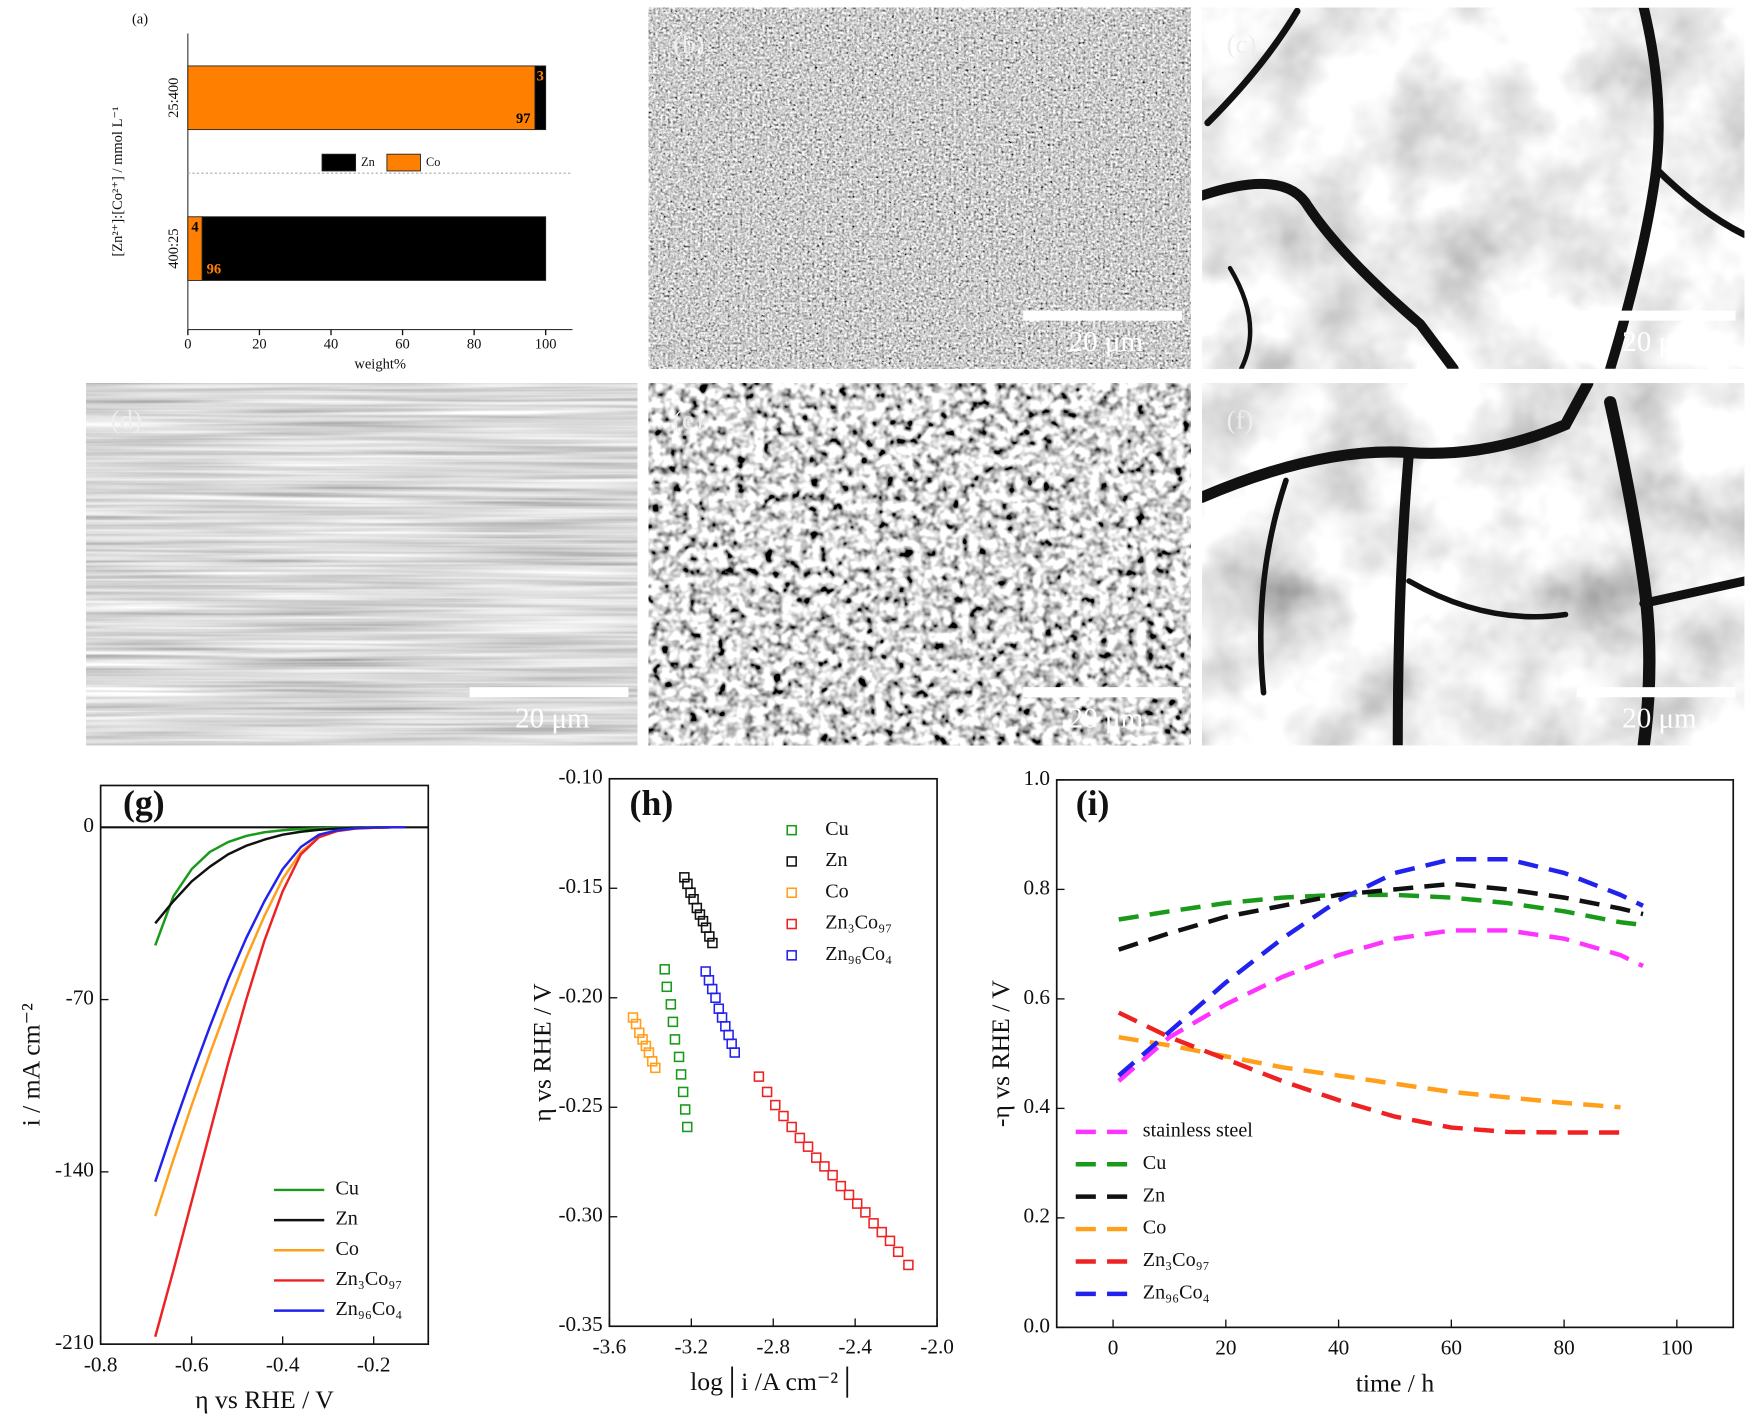 Image resolution: width=1750 pixels, height=1419 pixels. What do you see at coordinates (194, 227) in the screenshot?
I see `value-label: 4` at bounding box center [194, 227].